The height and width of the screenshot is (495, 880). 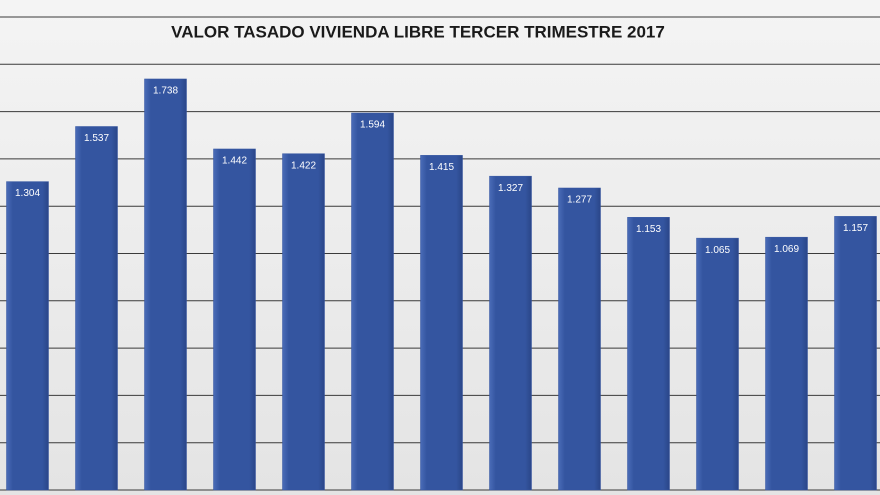 I want to click on value-label: 1.594, so click(x=372, y=125).